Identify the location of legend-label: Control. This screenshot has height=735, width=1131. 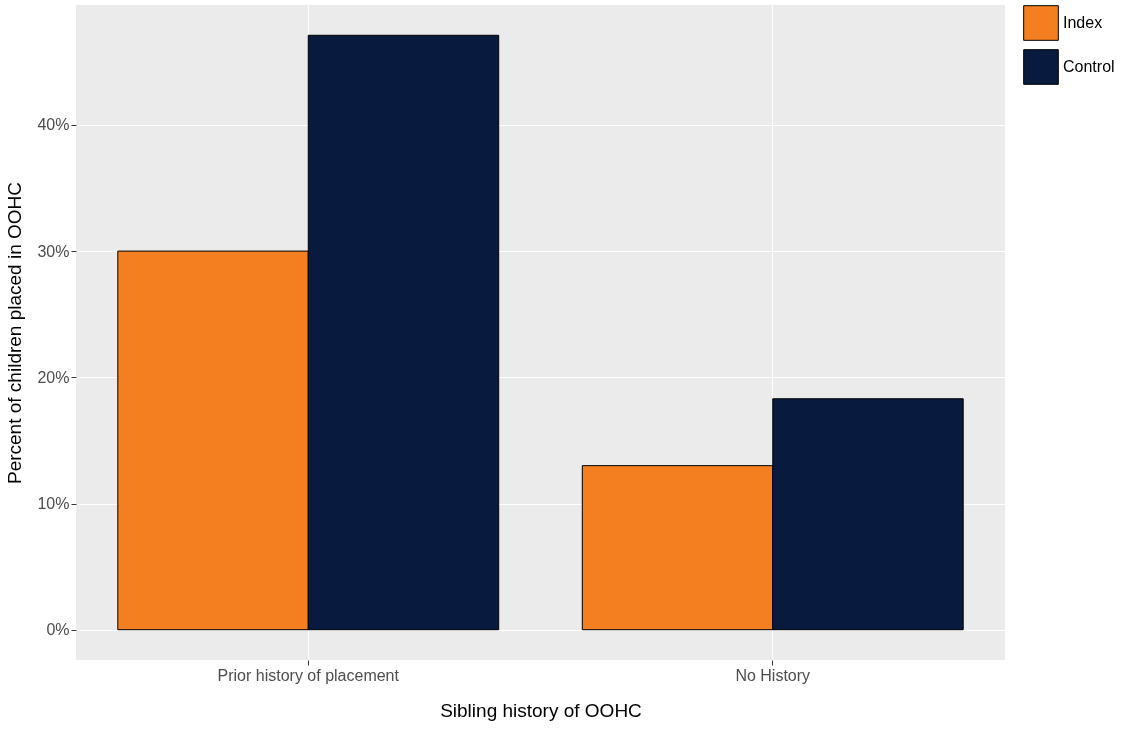
(1089, 66).